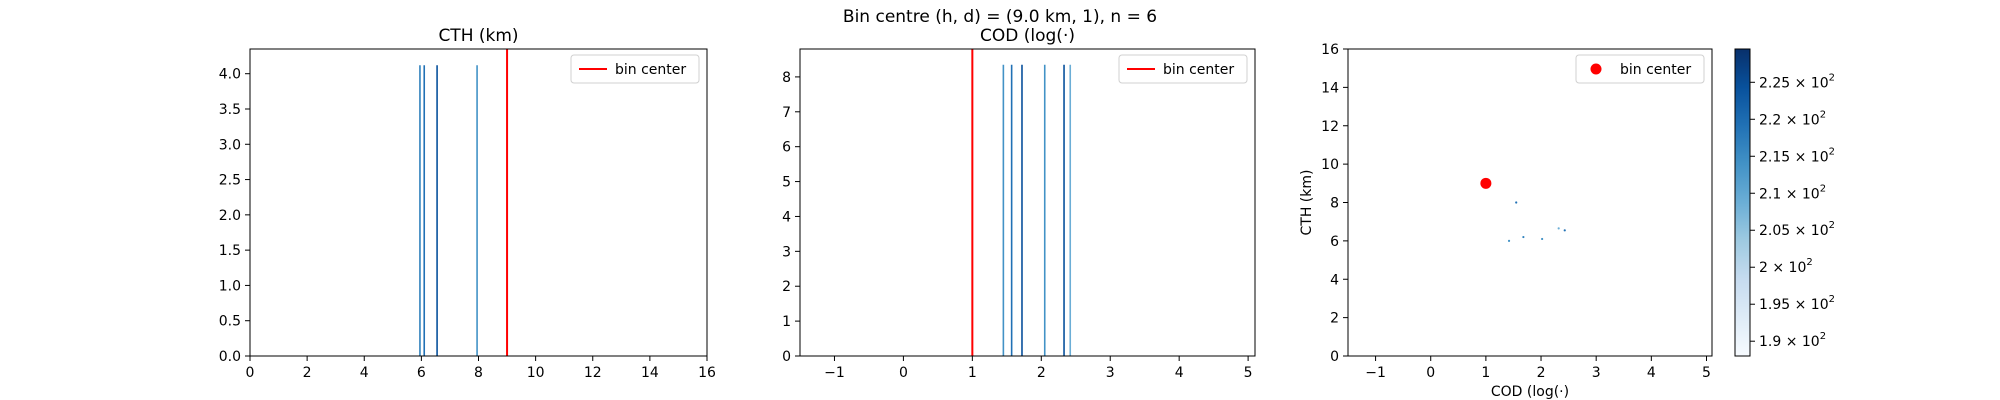 The width and height of the screenshot is (2000, 400). Describe the element at coordinates (1334, 319) in the screenshot. I see `y-tick-label: 2` at that location.